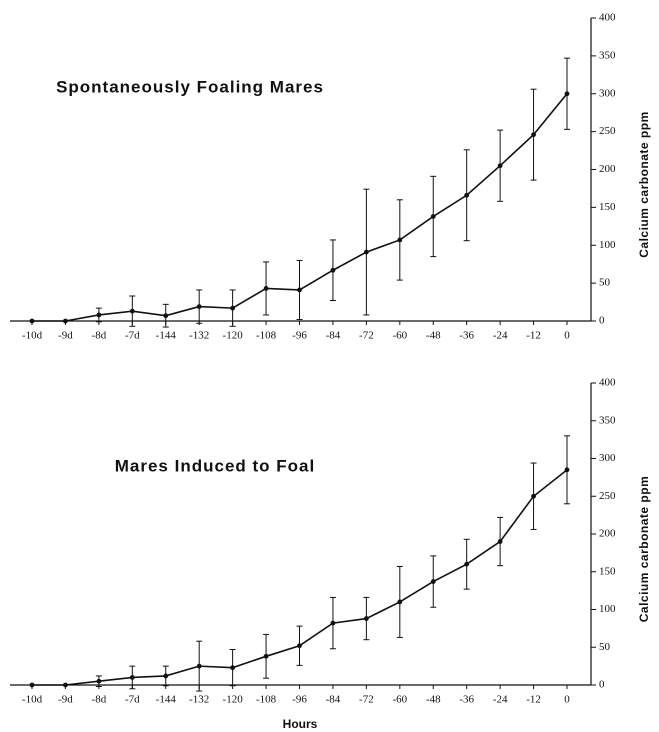  Describe the element at coordinates (215, 465) in the screenshot. I see `chart-title: Mares Induced to Foal` at that location.